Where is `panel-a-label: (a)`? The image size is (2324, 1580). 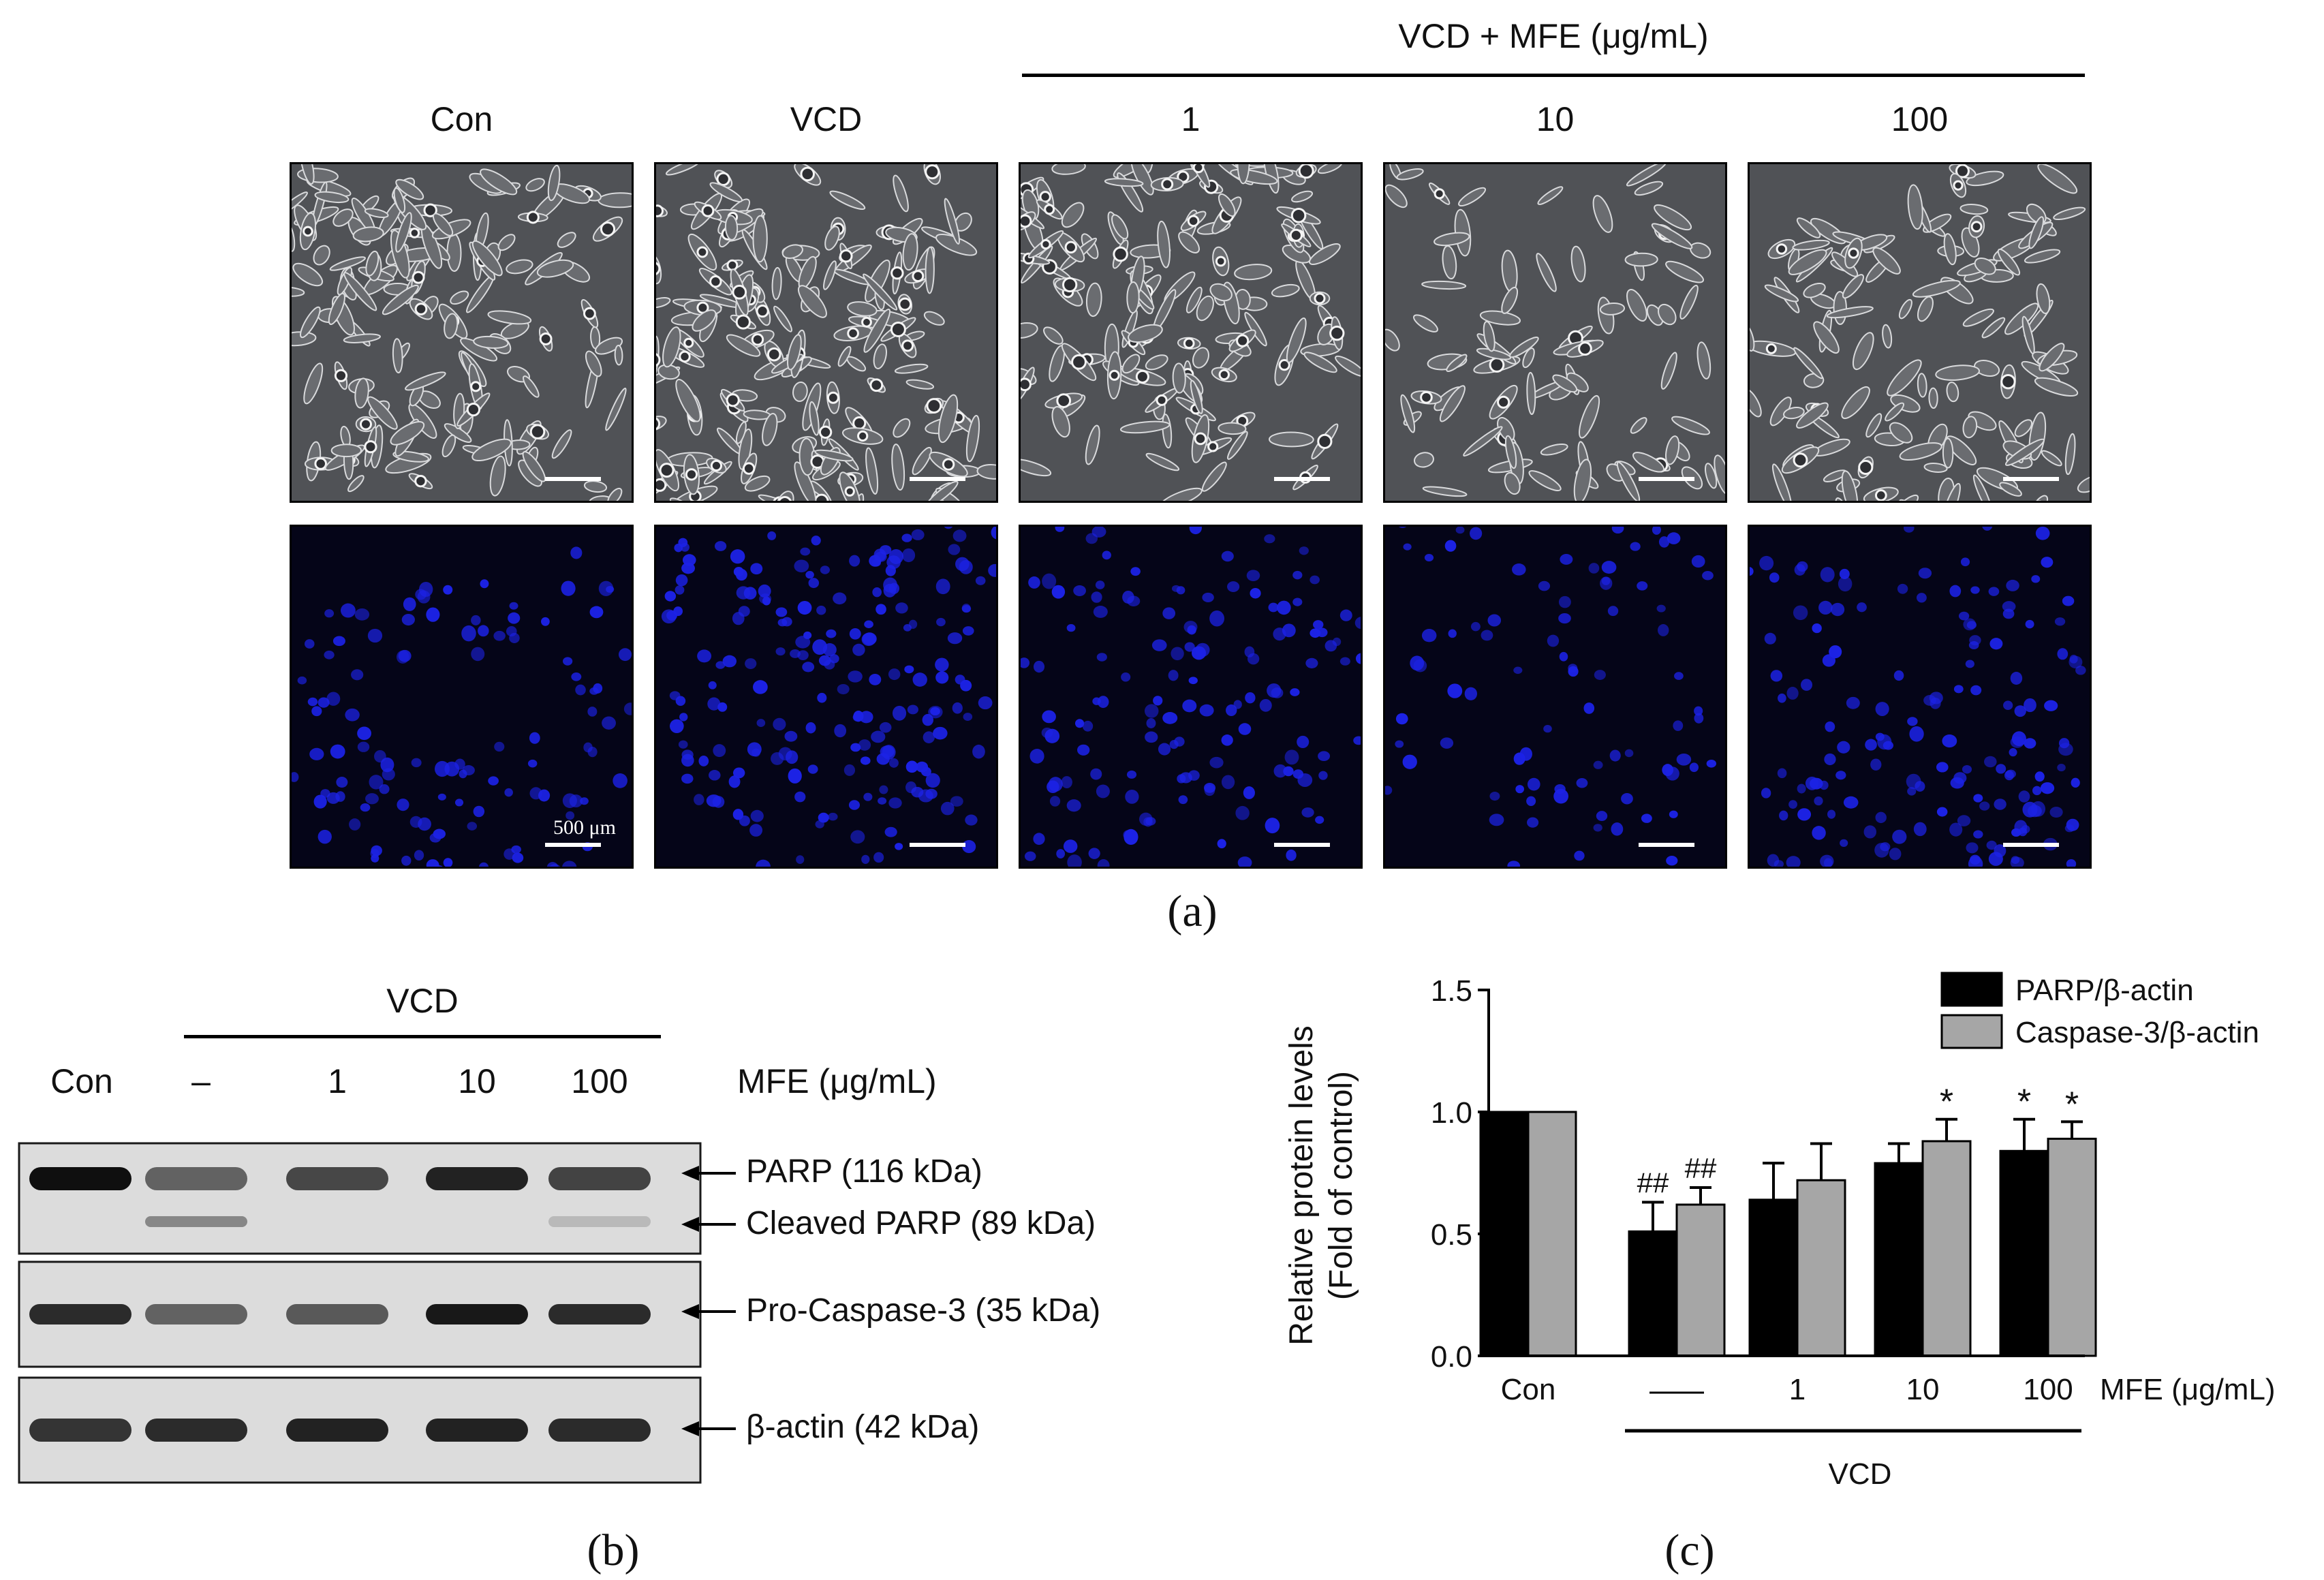
panel-a-label: (a) is located at coordinates (1192, 911).